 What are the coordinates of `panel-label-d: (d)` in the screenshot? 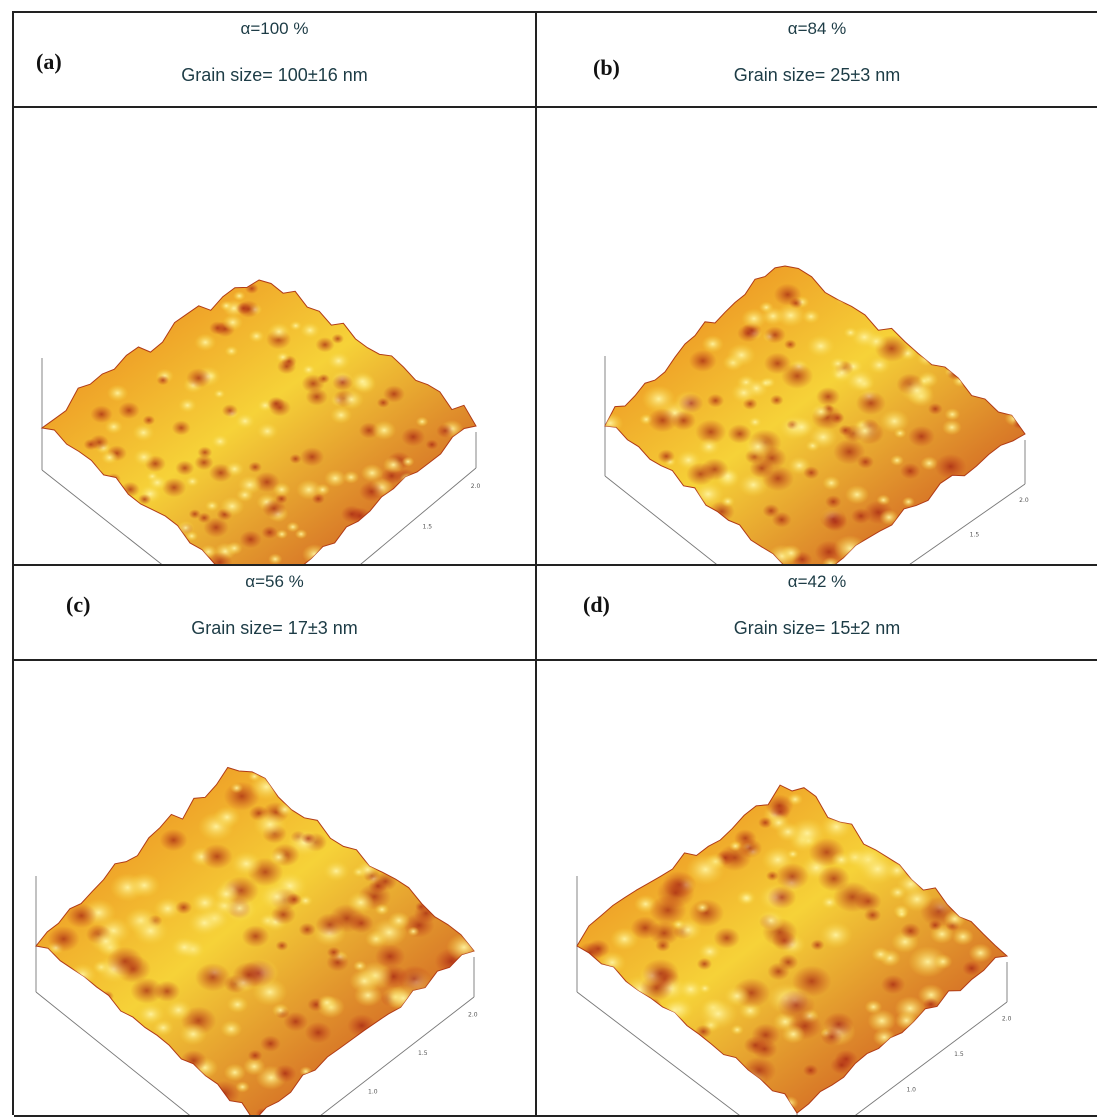 It's located at (596, 605).